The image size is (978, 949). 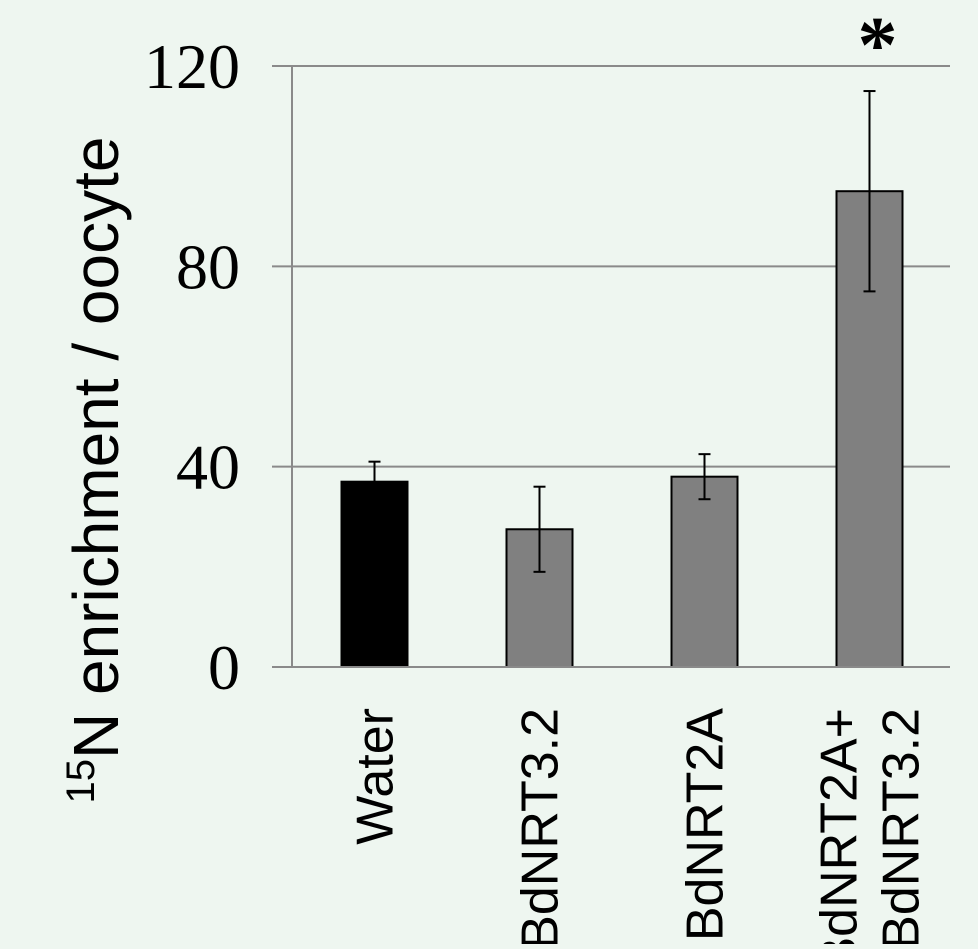 What do you see at coordinates (208, 266) in the screenshot?
I see `y-tick-label: 80` at bounding box center [208, 266].